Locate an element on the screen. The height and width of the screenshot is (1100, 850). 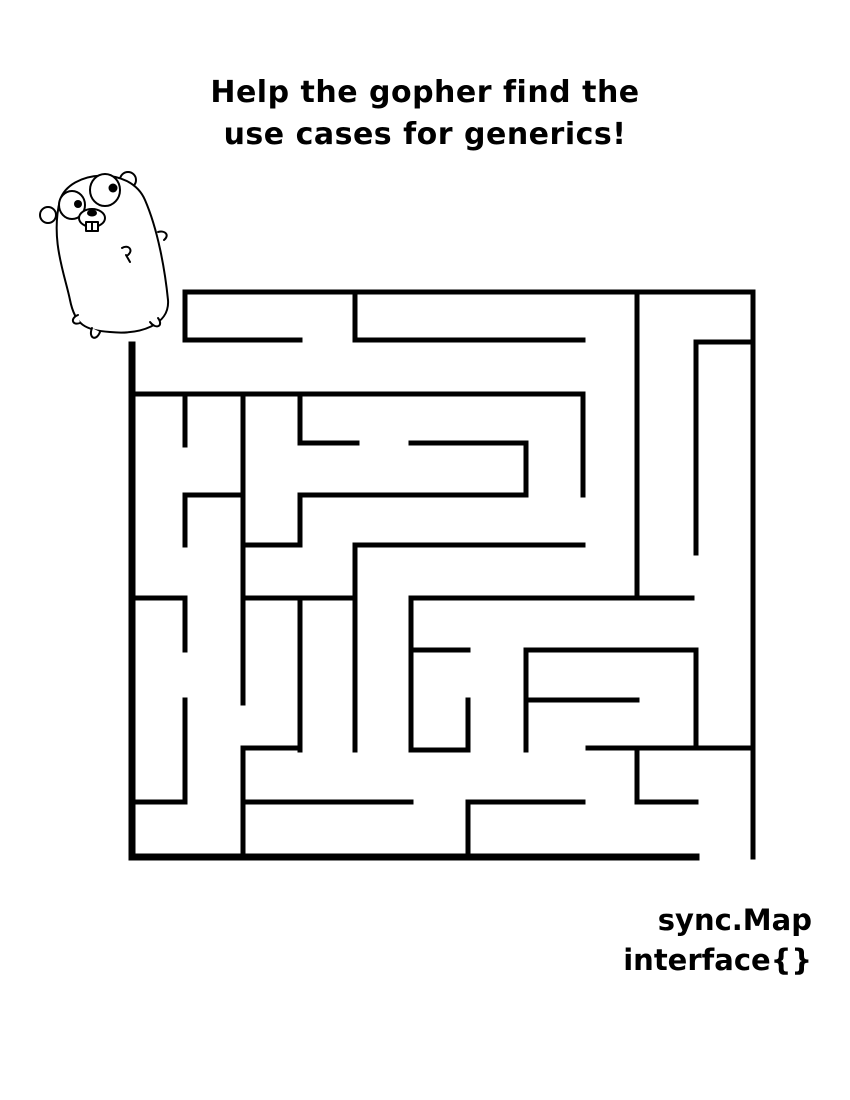
answer-labels: sync.Map interface{} is located at coordinates (717, 940).